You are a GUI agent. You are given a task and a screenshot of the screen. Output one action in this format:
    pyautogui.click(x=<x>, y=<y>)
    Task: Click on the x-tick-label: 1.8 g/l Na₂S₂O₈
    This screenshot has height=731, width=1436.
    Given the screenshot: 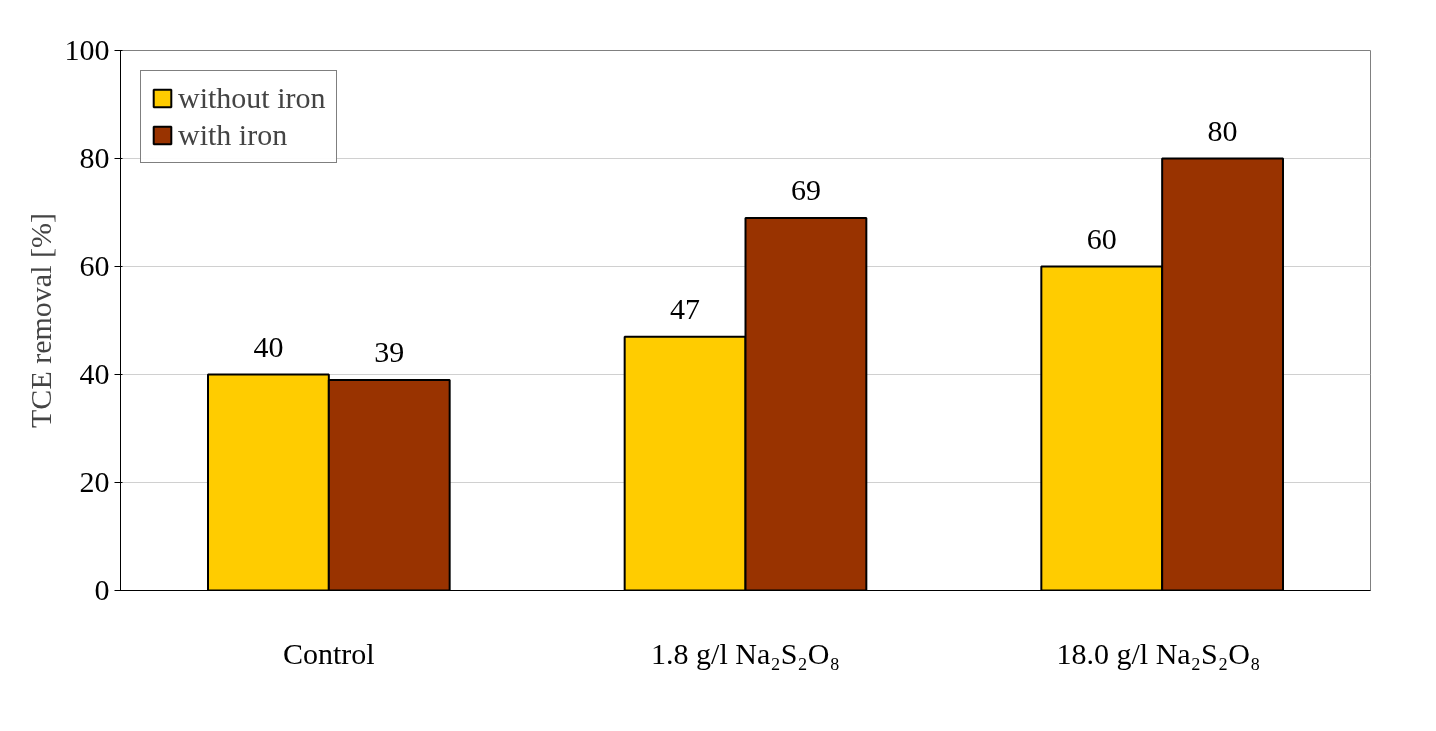 What is the action you would take?
    pyautogui.click(x=745, y=653)
    